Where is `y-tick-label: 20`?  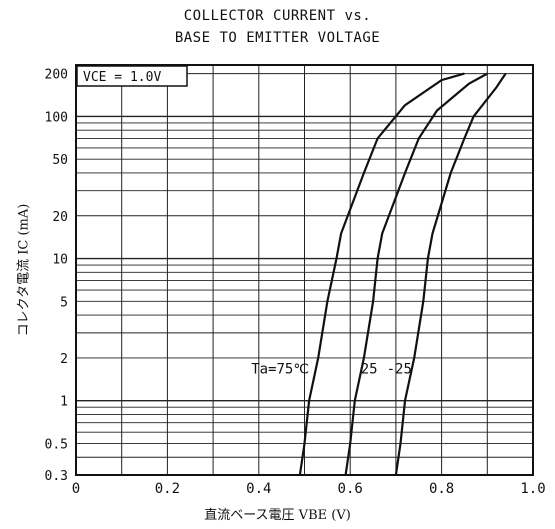 y-tick-label: 20 is located at coordinates (60, 217).